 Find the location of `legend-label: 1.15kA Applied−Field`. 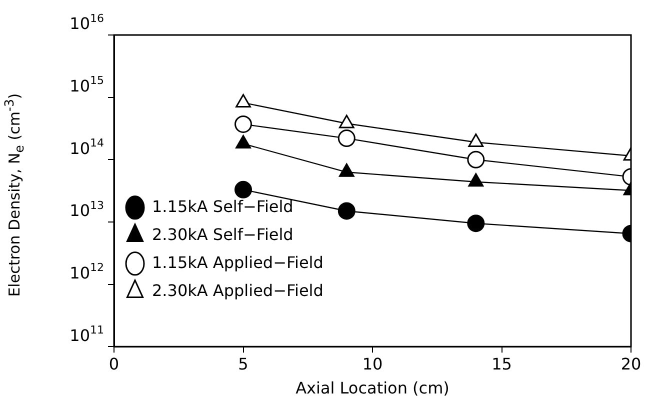

legend-label: 1.15kA Applied−Field is located at coordinates (238, 262).